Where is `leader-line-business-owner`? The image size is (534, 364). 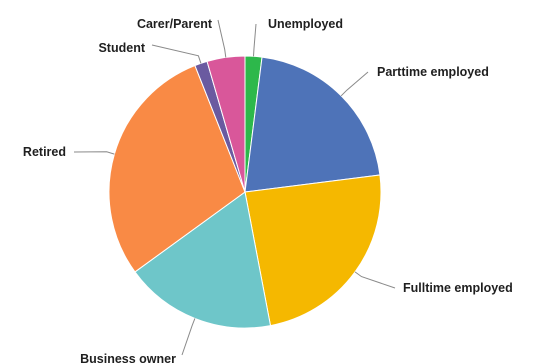 leader-line-business-owner is located at coordinates (188, 337).